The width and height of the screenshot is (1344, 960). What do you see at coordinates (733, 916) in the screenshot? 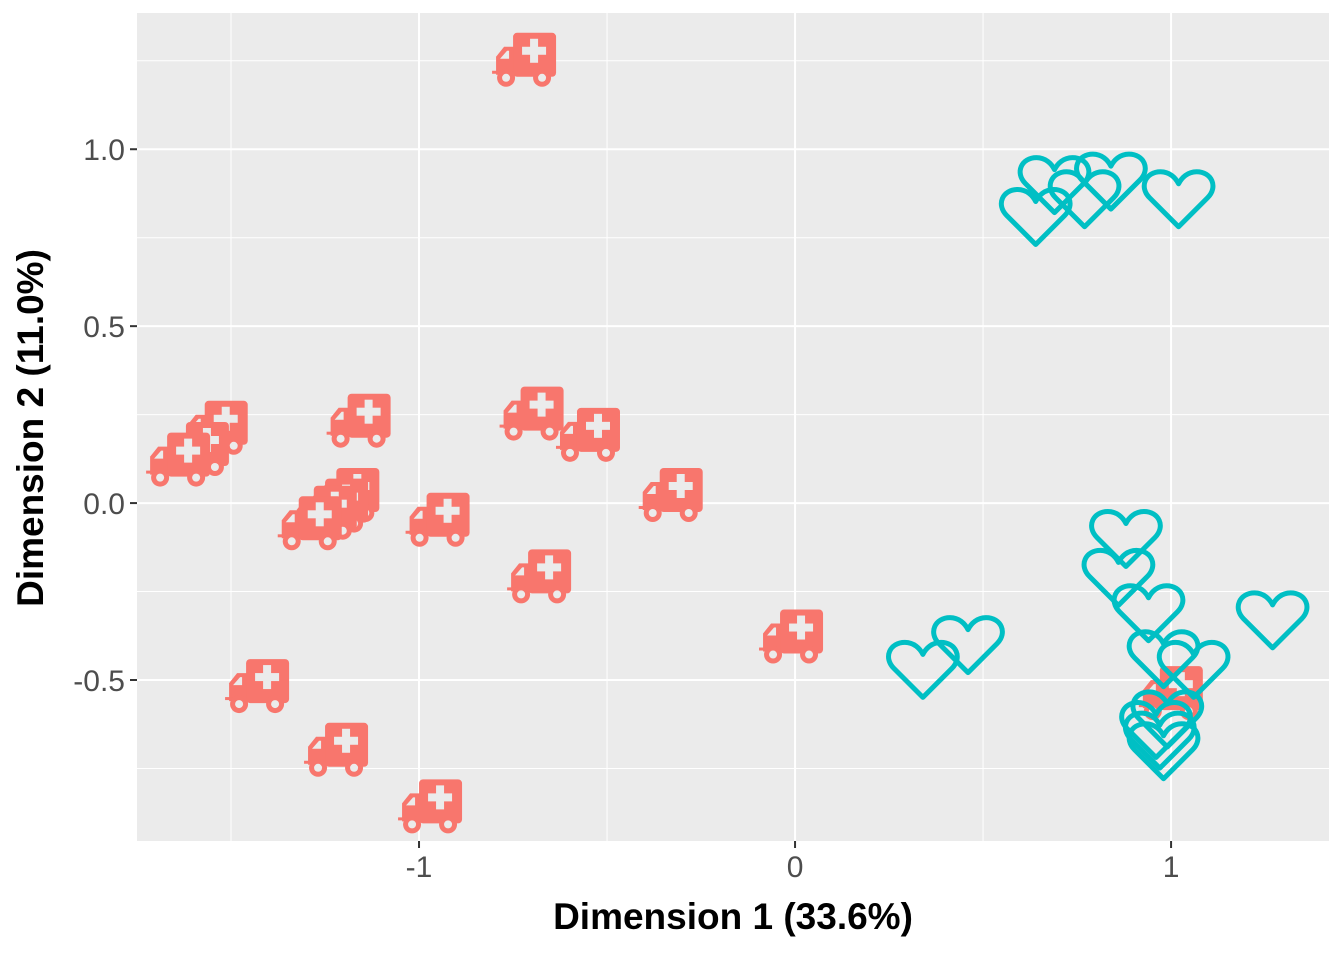
I see `x-axis-title: Dimension 1 (33.6%)` at bounding box center [733, 916].